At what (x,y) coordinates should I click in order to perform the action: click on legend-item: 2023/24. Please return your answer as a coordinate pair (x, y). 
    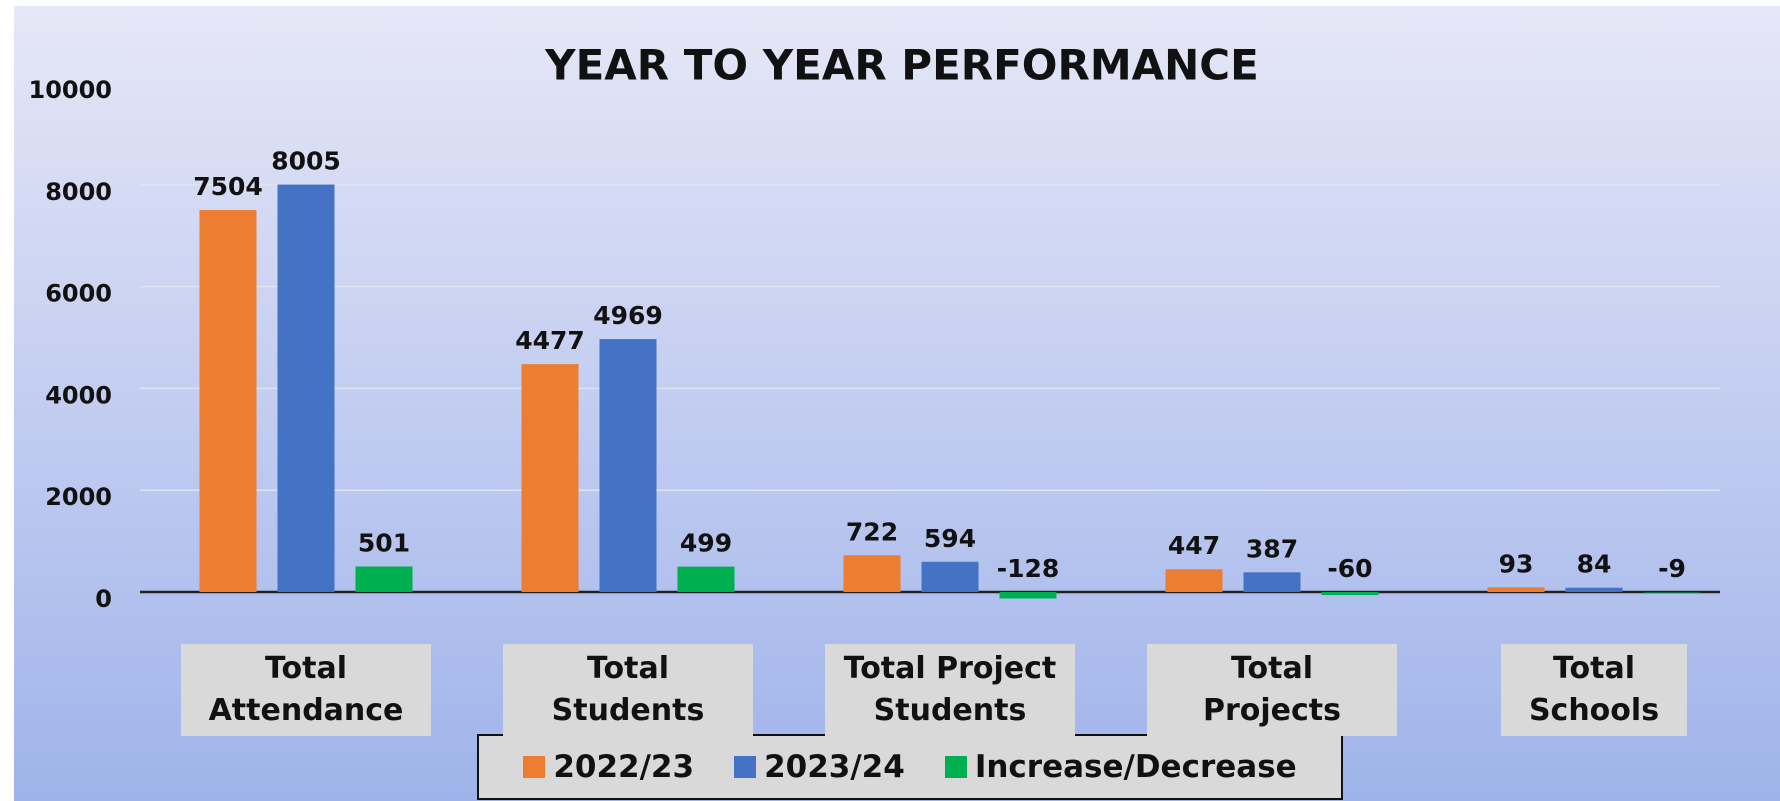
    Looking at the image, I should click on (819, 767).